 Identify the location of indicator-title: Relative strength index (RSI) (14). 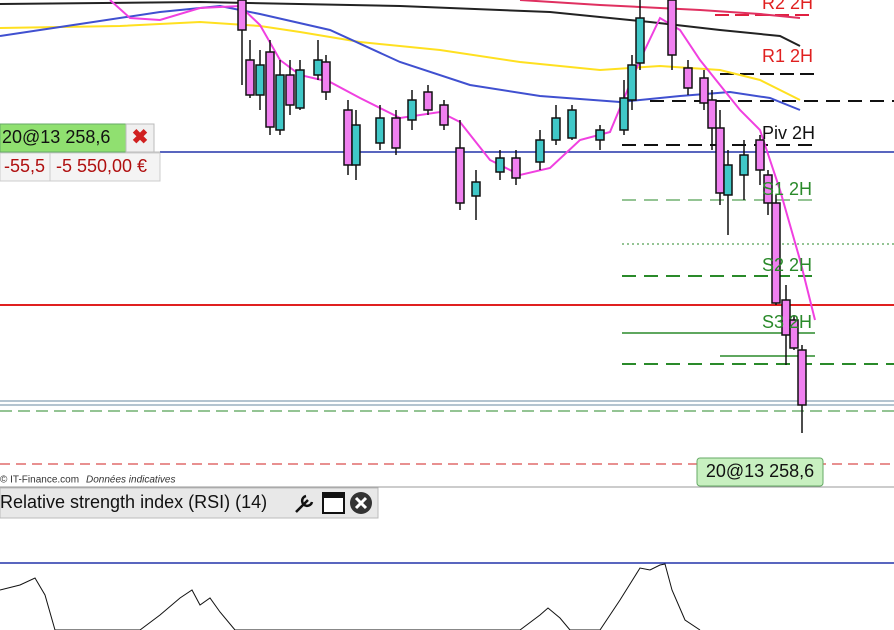
(133, 502).